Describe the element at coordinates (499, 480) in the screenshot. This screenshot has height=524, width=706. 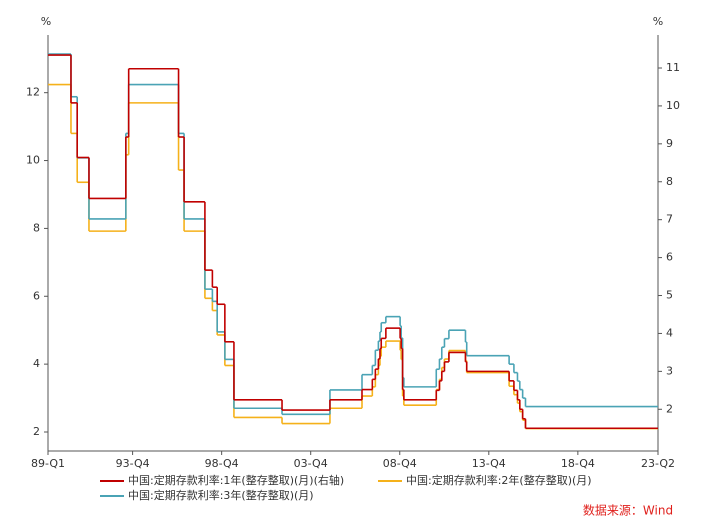
I see `legend-label: 中国:定期存款利率:2年(整存整取)(月)` at that location.